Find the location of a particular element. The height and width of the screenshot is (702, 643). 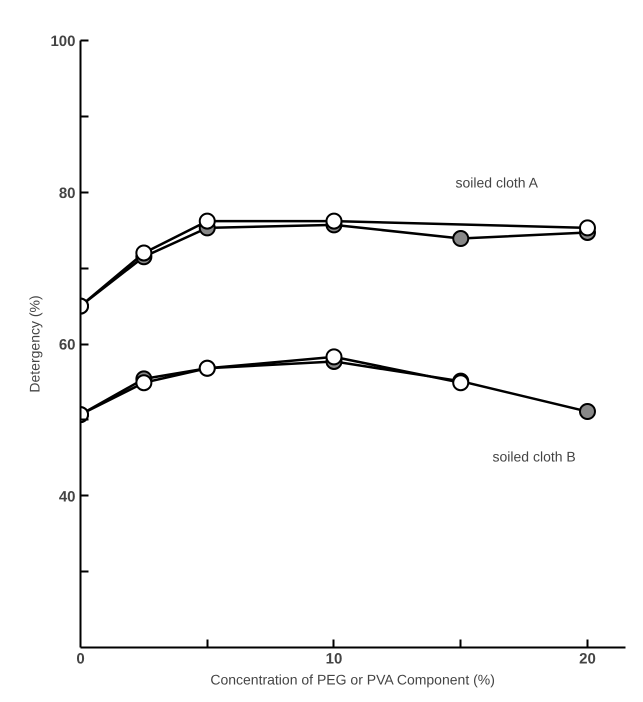

x-tick-label: 20 is located at coordinates (587, 659).